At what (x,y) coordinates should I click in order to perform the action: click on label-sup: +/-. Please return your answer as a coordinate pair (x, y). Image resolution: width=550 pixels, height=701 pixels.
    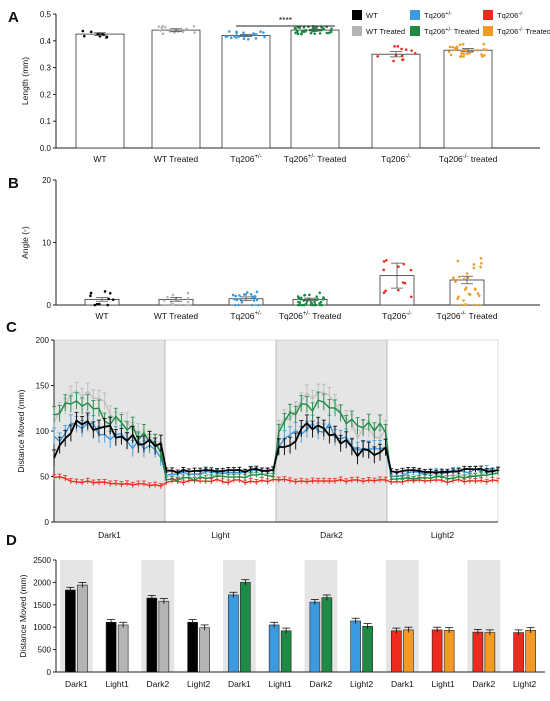
    Looking at the image, I should click on (257, 157).